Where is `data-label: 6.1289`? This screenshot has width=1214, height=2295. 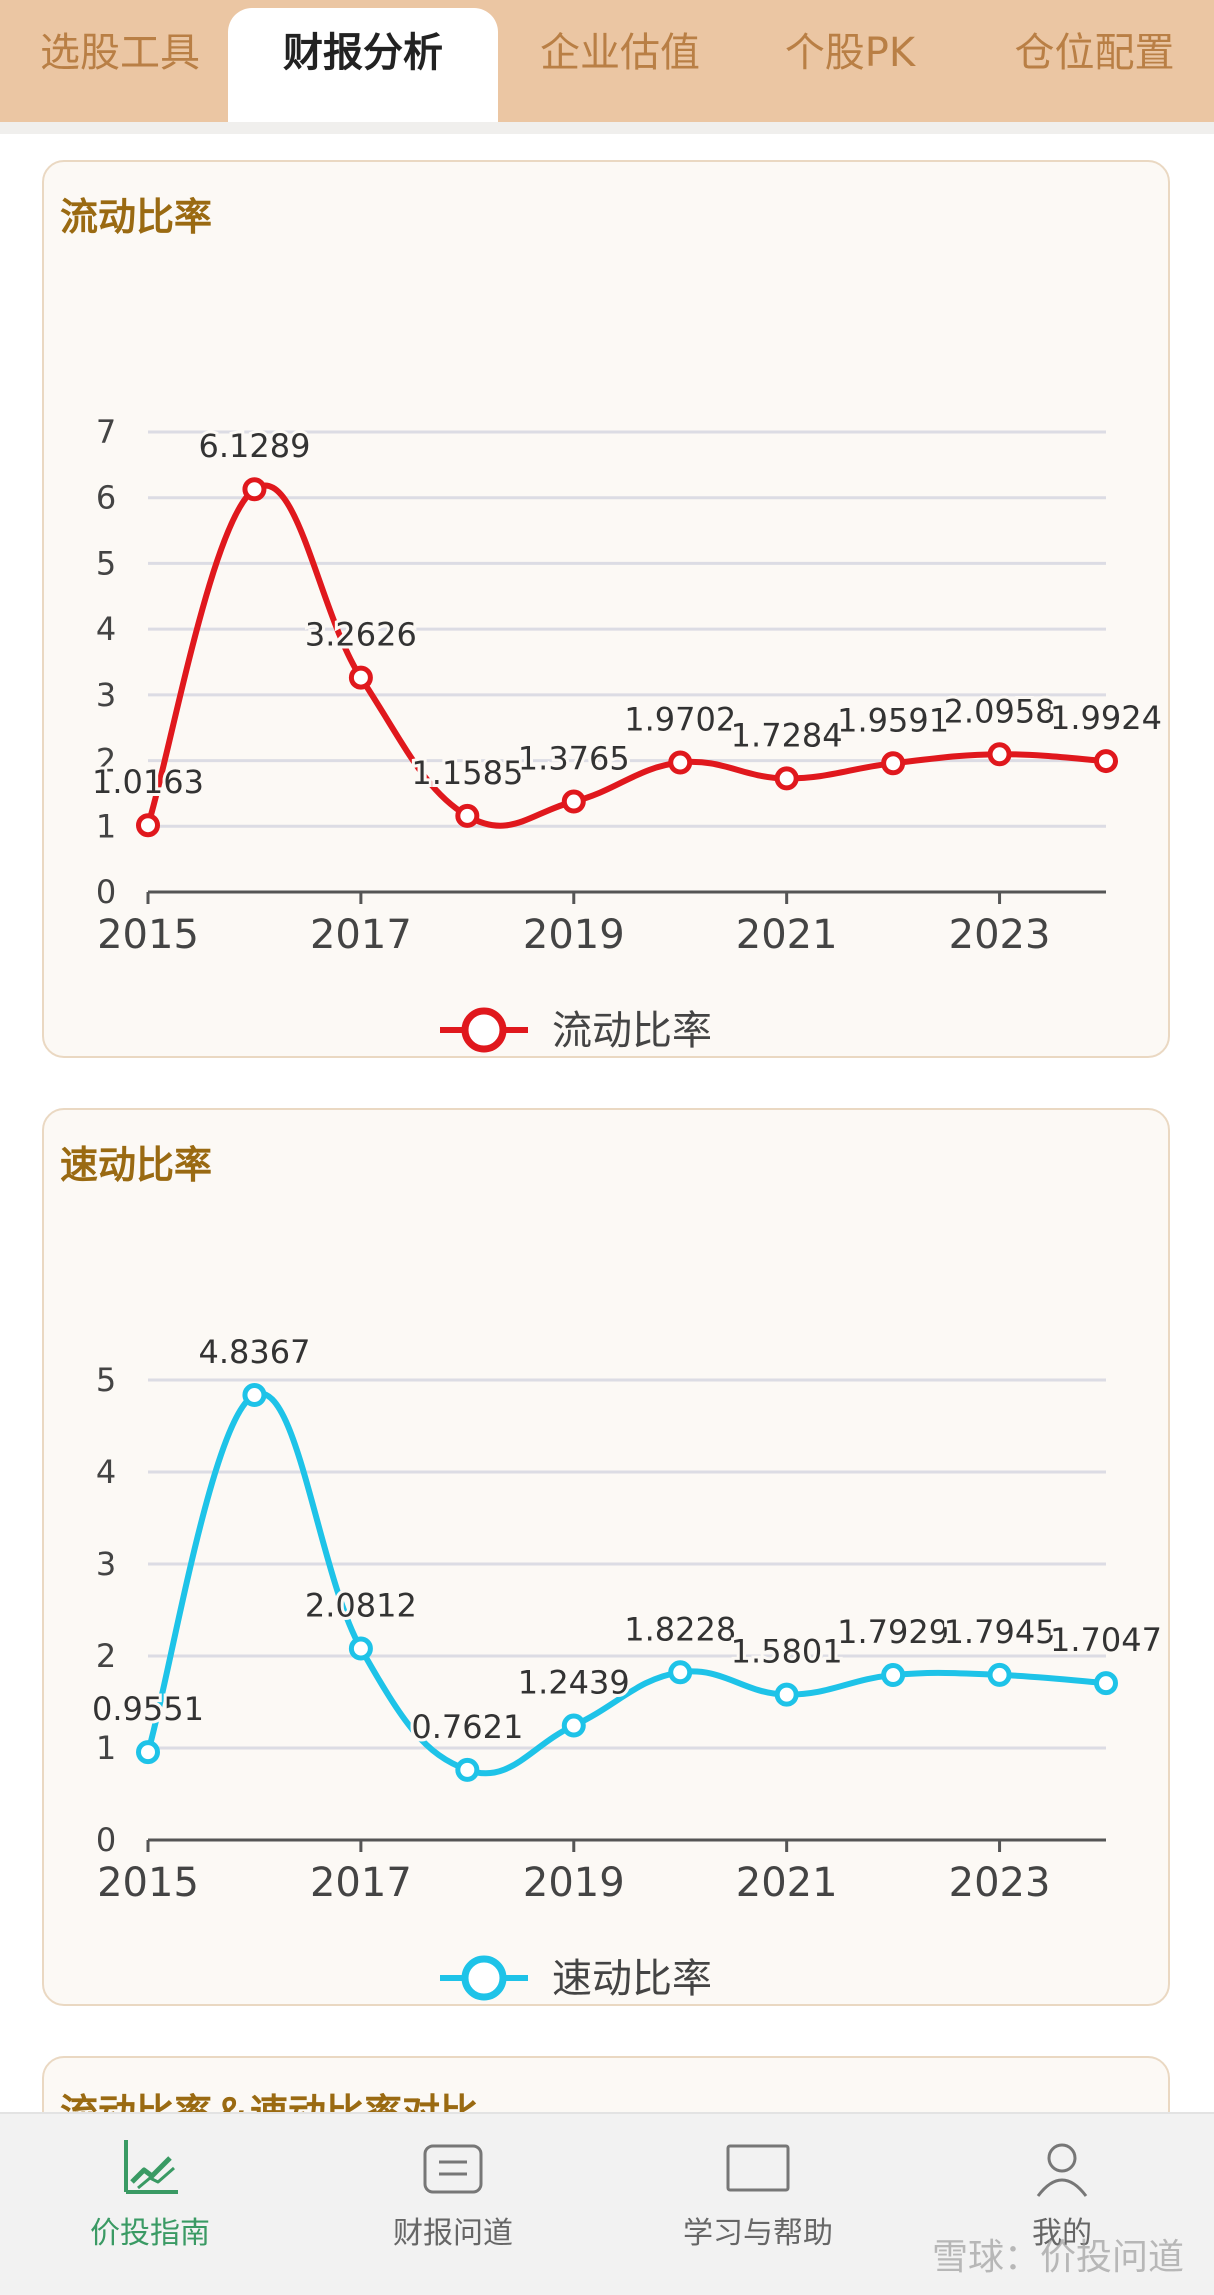 data-label: 6.1289 is located at coordinates (254, 446).